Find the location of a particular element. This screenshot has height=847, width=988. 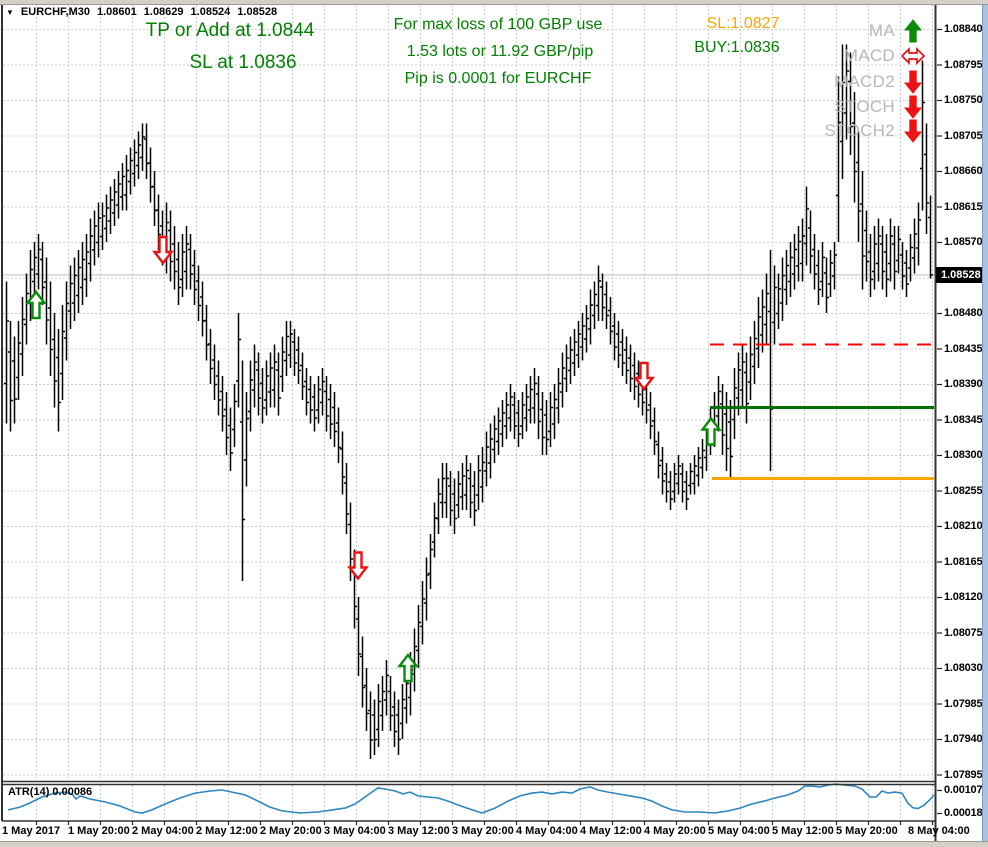

chart-title: EURCHF,M30 is located at coordinates (55, 12).